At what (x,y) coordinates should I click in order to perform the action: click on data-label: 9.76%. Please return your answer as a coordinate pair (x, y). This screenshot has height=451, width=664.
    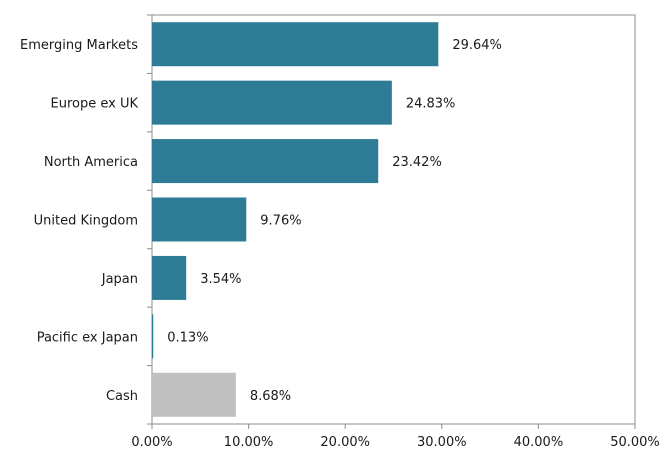
    Looking at the image, I should click on (280, 221).